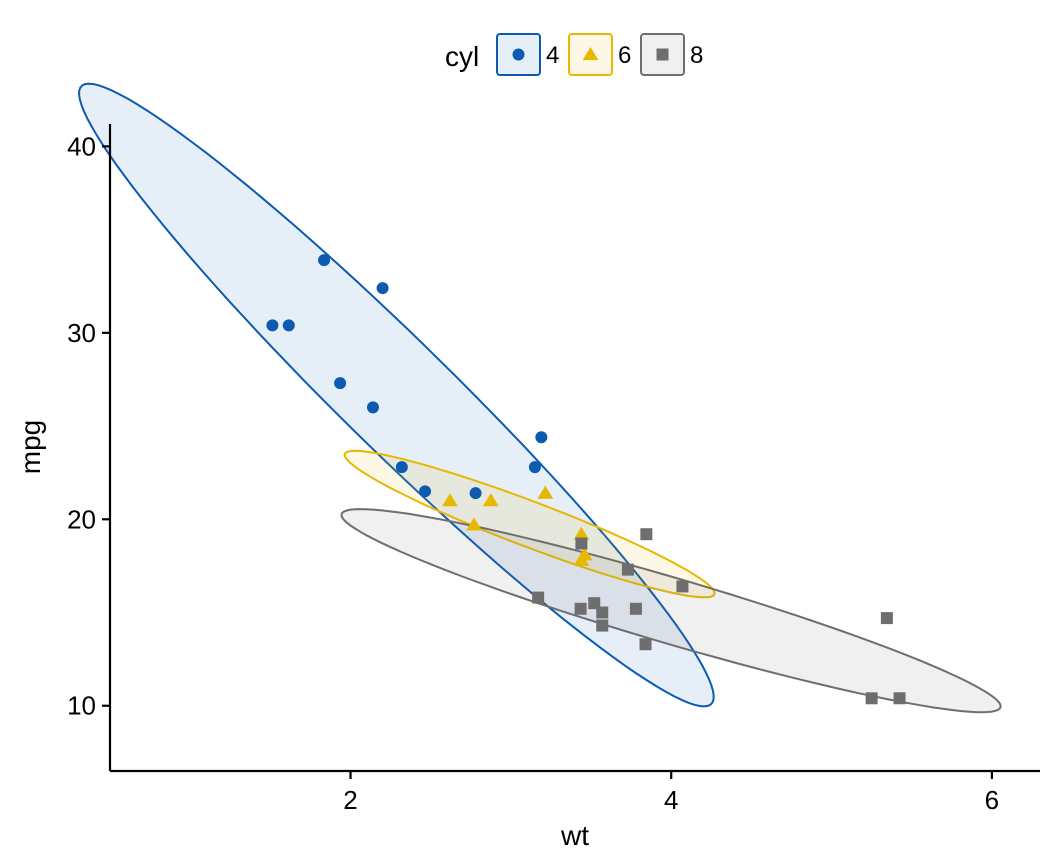  What do you see at coordinates (88, 426) in the screenshot?
I see `y-ticks: 10 20 30 40` at bounding box center [88, 426].